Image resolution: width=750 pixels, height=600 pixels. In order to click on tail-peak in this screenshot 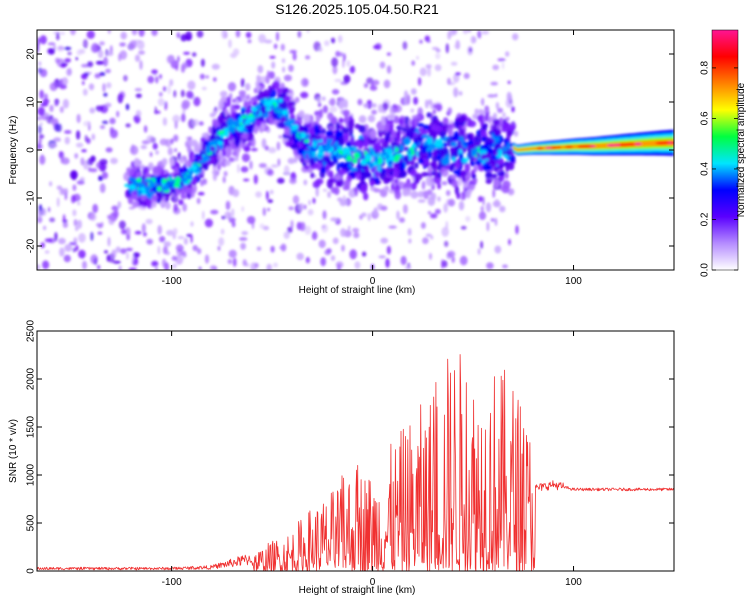, I will do `click(618, 145)`.